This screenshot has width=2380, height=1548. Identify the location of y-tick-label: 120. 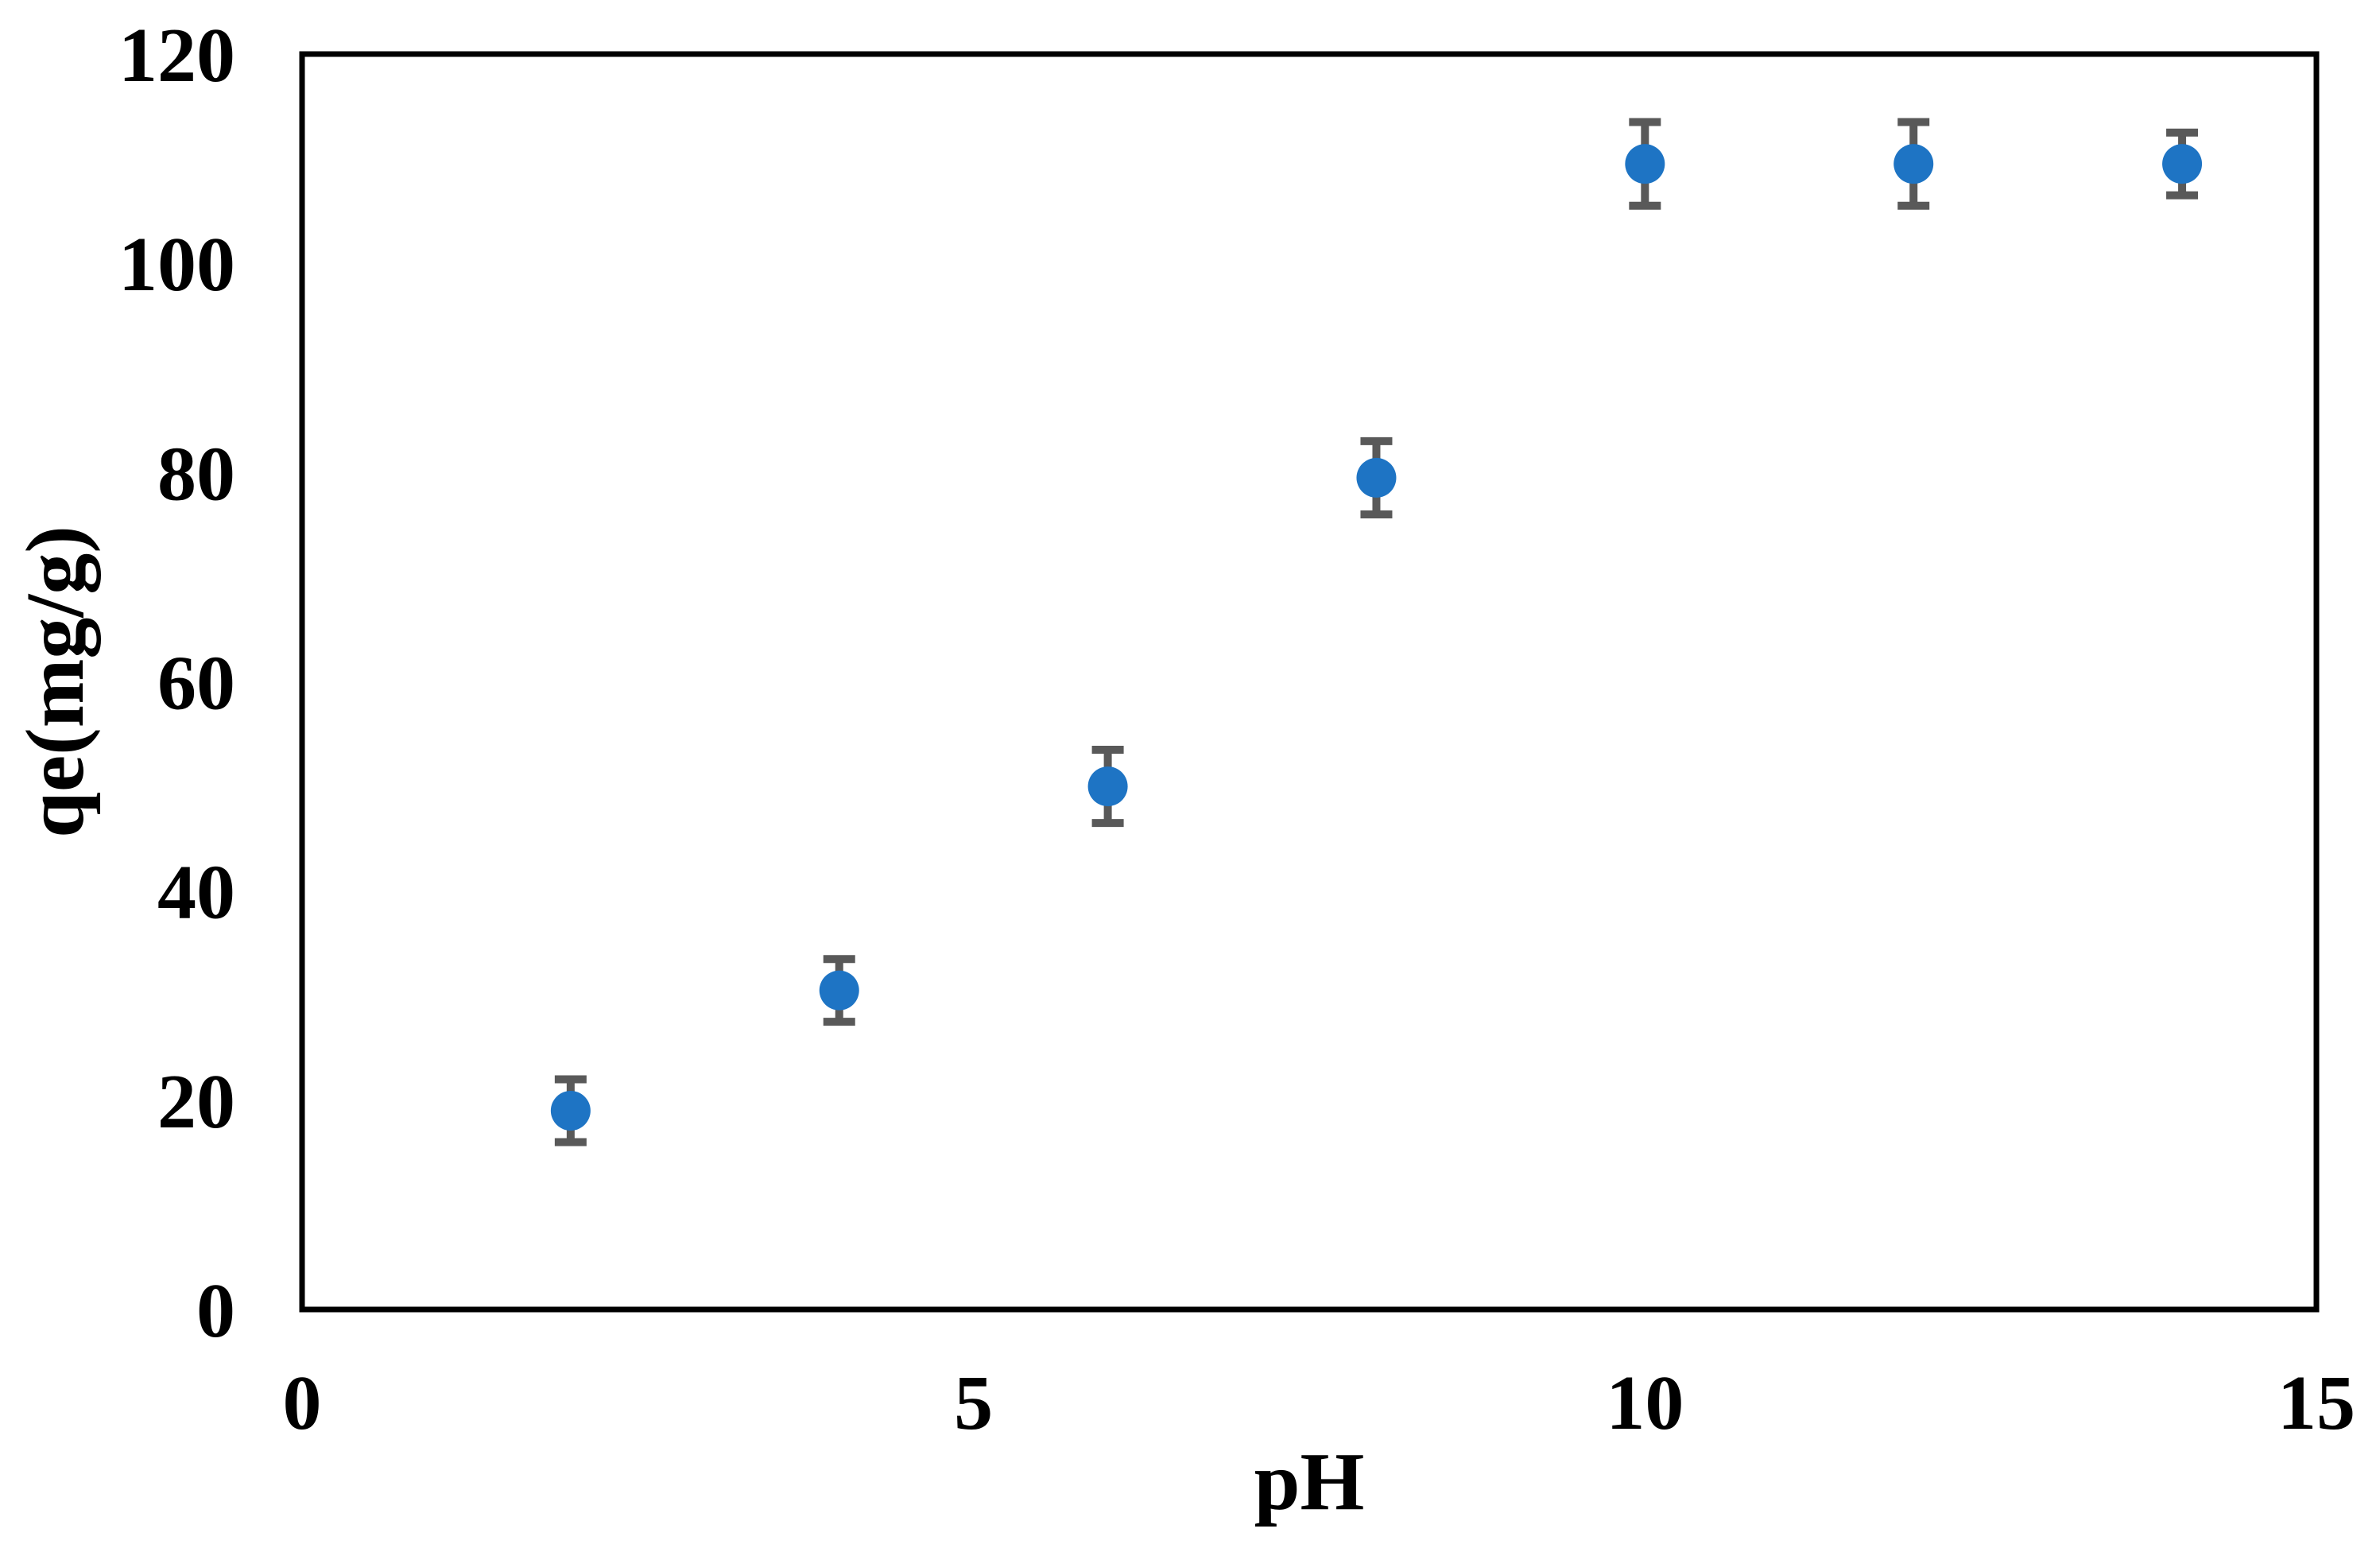
(176, 56).